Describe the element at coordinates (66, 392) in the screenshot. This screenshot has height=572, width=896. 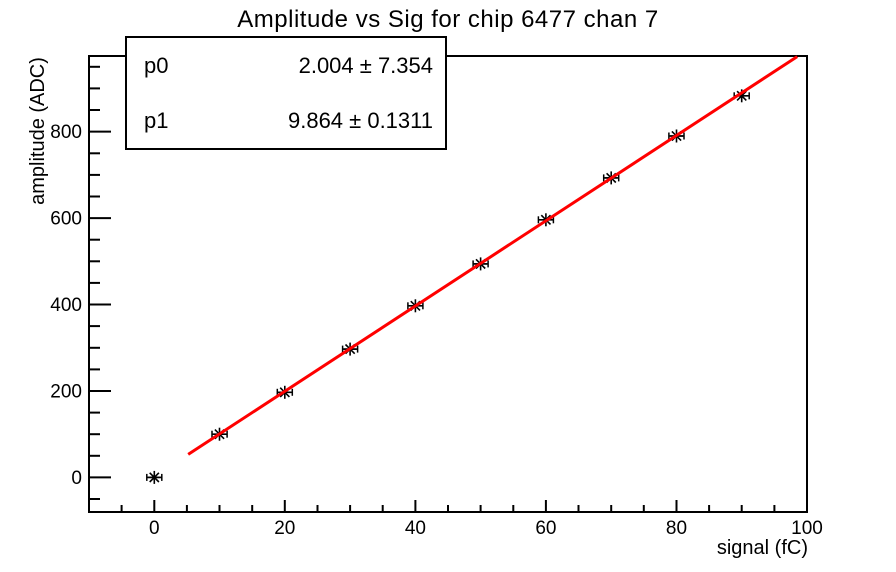
I see `y-tick-label: 200` at that location.